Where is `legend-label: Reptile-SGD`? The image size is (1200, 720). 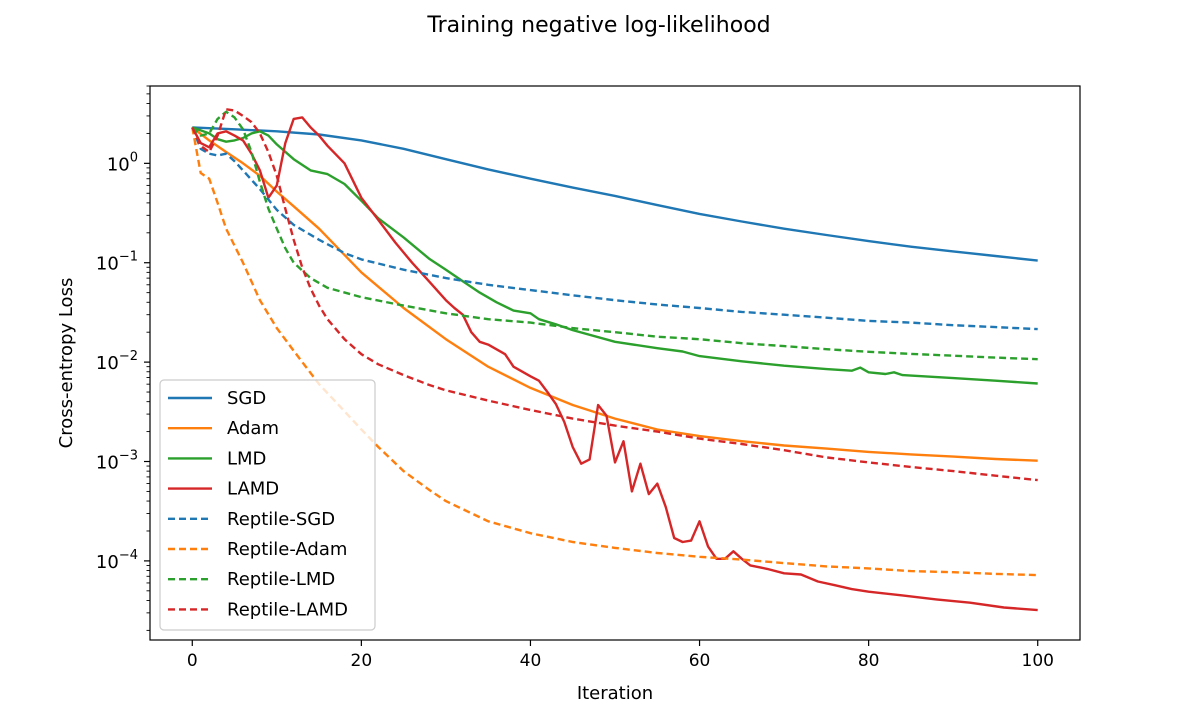 legend-label: Reptile-SGD is located at coordinates (281, 519).